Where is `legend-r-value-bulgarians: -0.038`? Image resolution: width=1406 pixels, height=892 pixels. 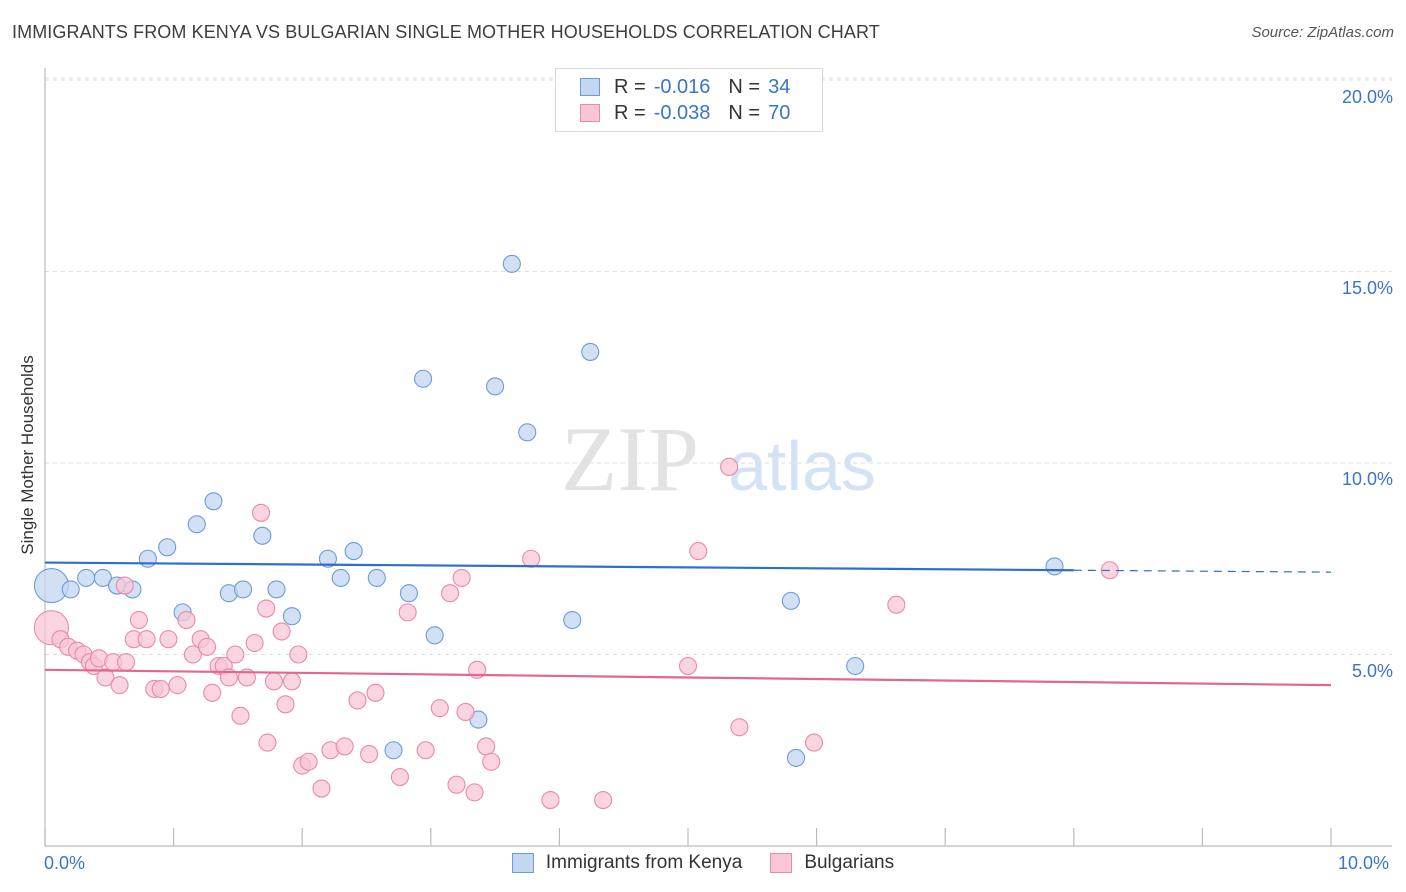
legend-r-value-bulgarians: -0.038 is located at coordinates (682, 112).